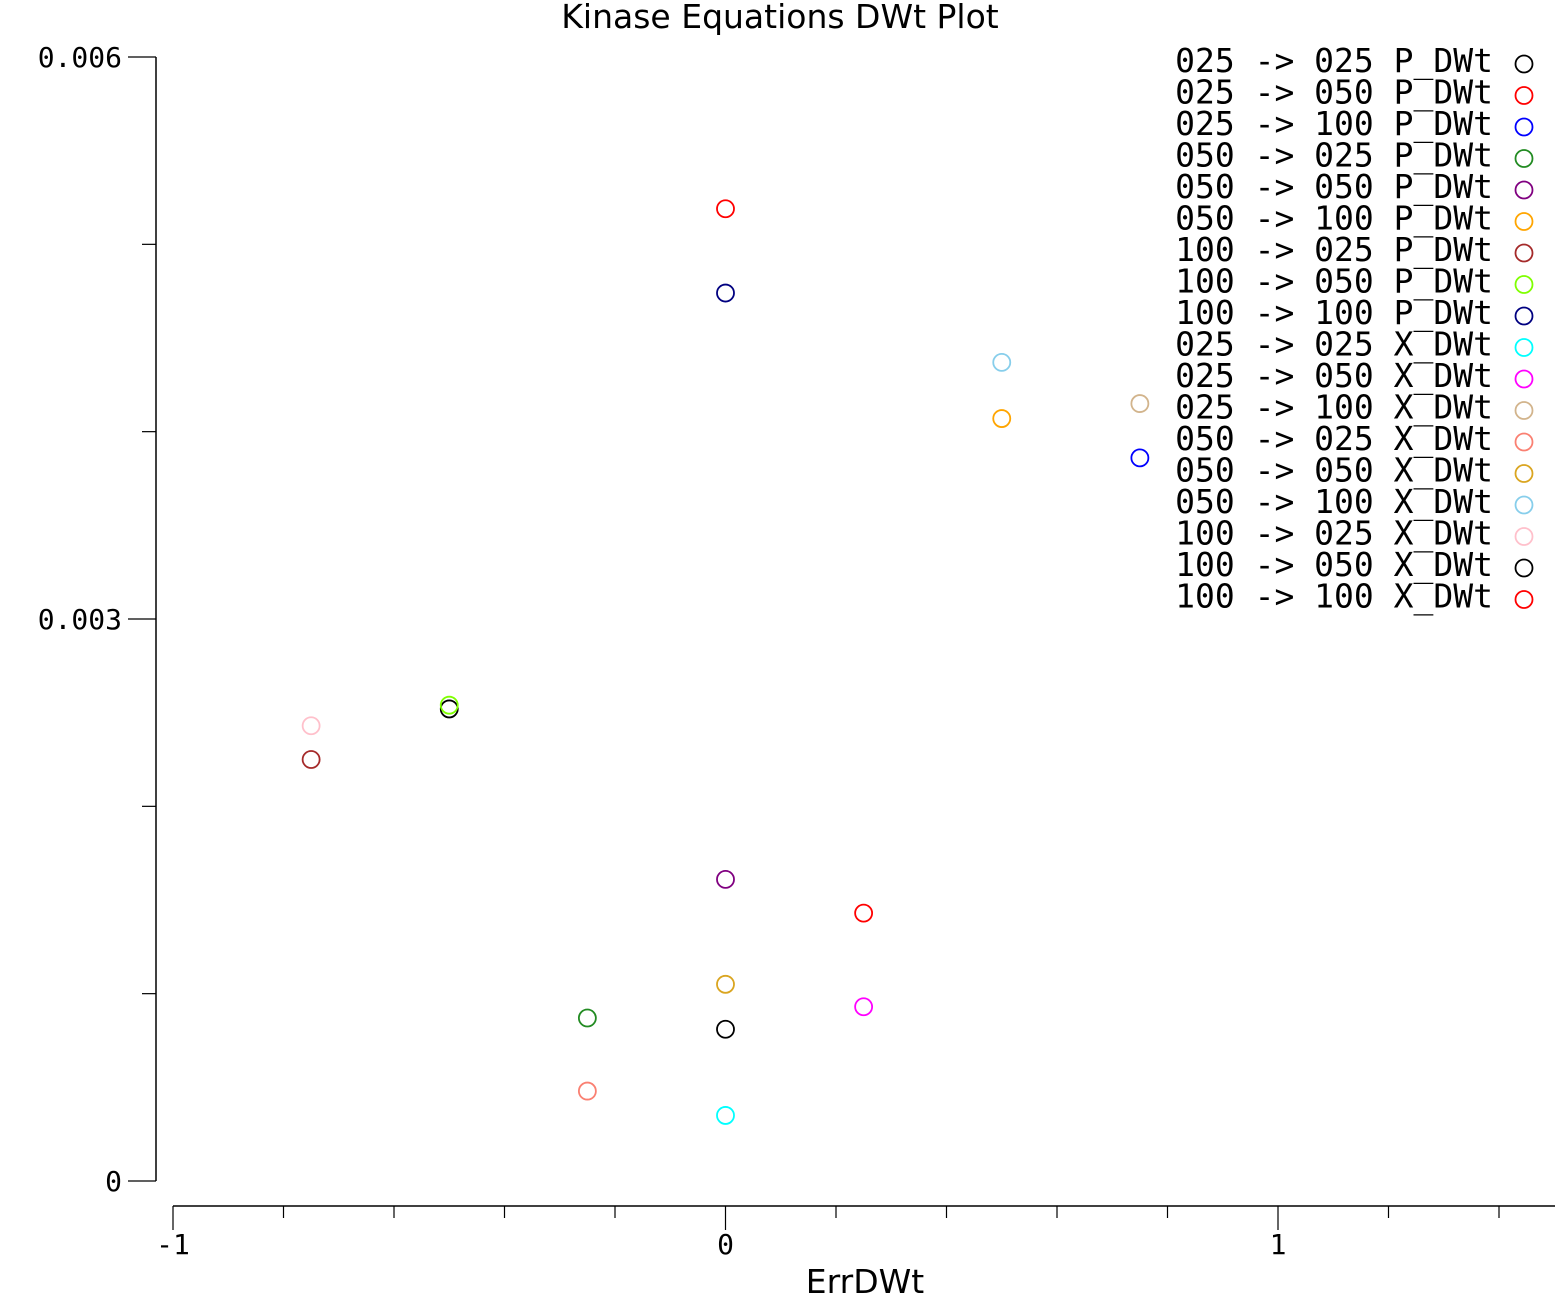  Describe the element at coordinates (1334, 93) in the screenshot. I see `legend-entry-label: 025 -> 050 P_DWt` at that location.